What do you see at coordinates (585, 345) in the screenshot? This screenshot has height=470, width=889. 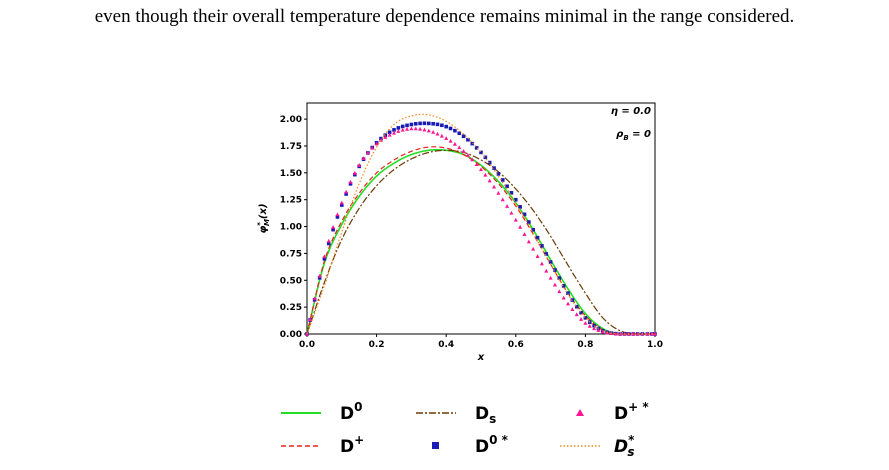 I see `x-tick-label: 0.8` at bounding box center [585, 345].